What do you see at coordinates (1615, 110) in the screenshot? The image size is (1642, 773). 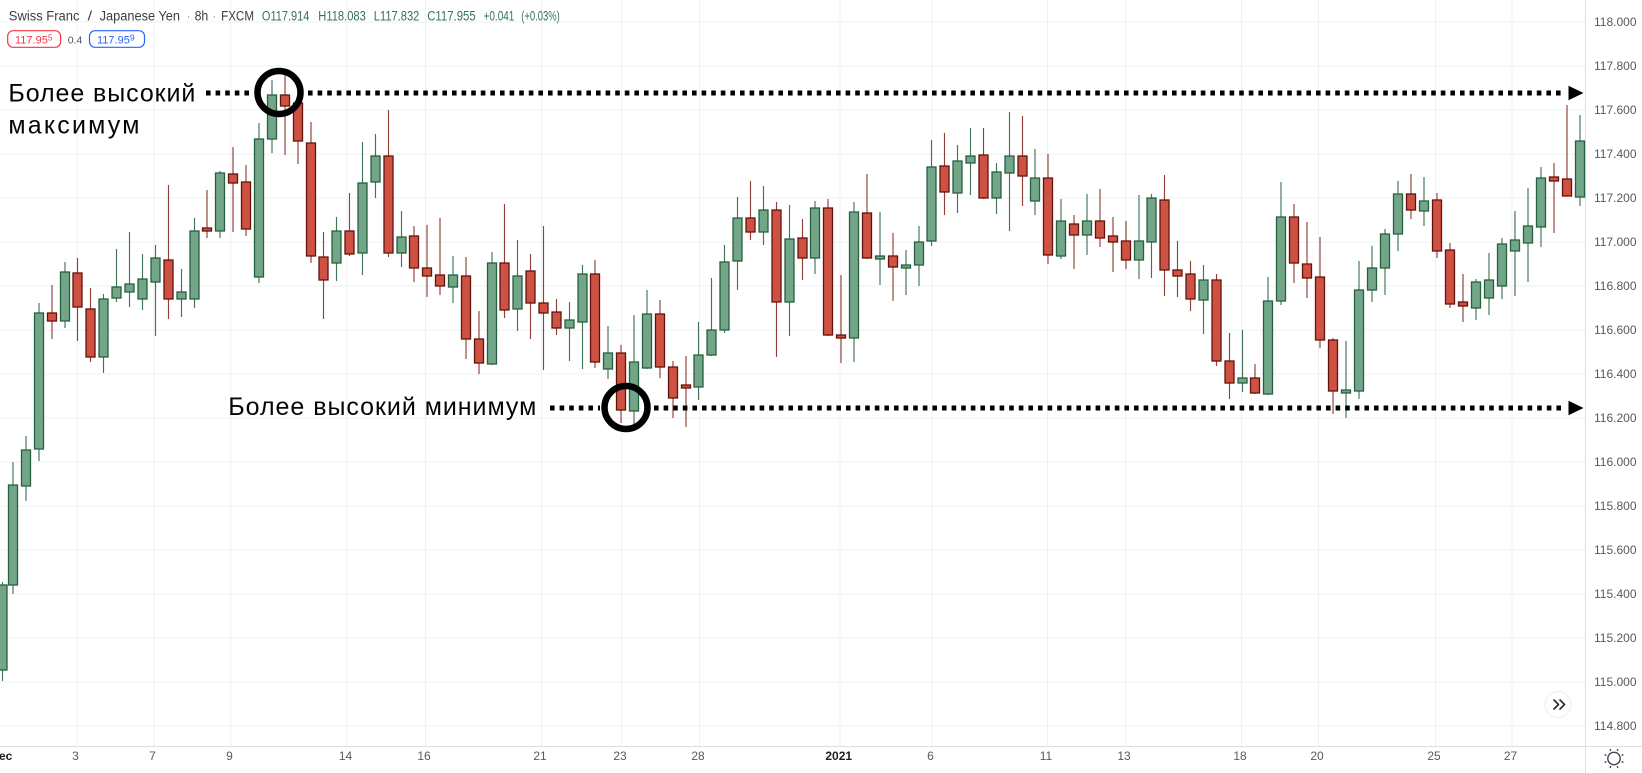 I see `svg-text: 117.600` at bounding box center [1615, 110].